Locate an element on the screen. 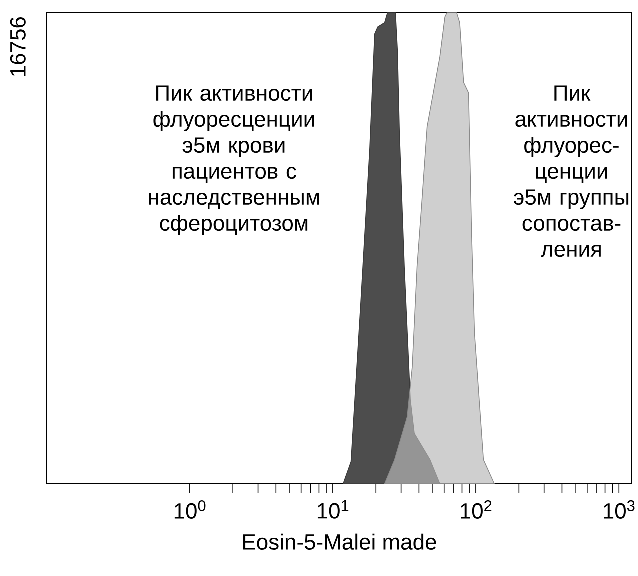 Image resolution: width=638 pixels, height=576 pixels. x-tick-label: 10$^{1}$ is located at coordinates (333, 509).